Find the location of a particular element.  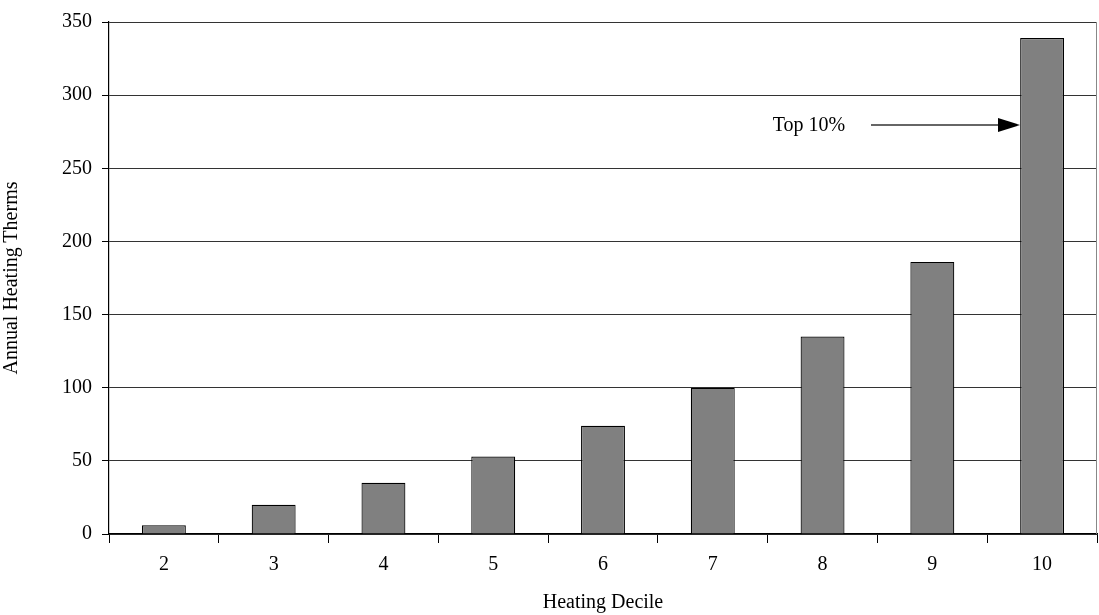

x-tick-label: 4 is located at coordinates (383, 563).